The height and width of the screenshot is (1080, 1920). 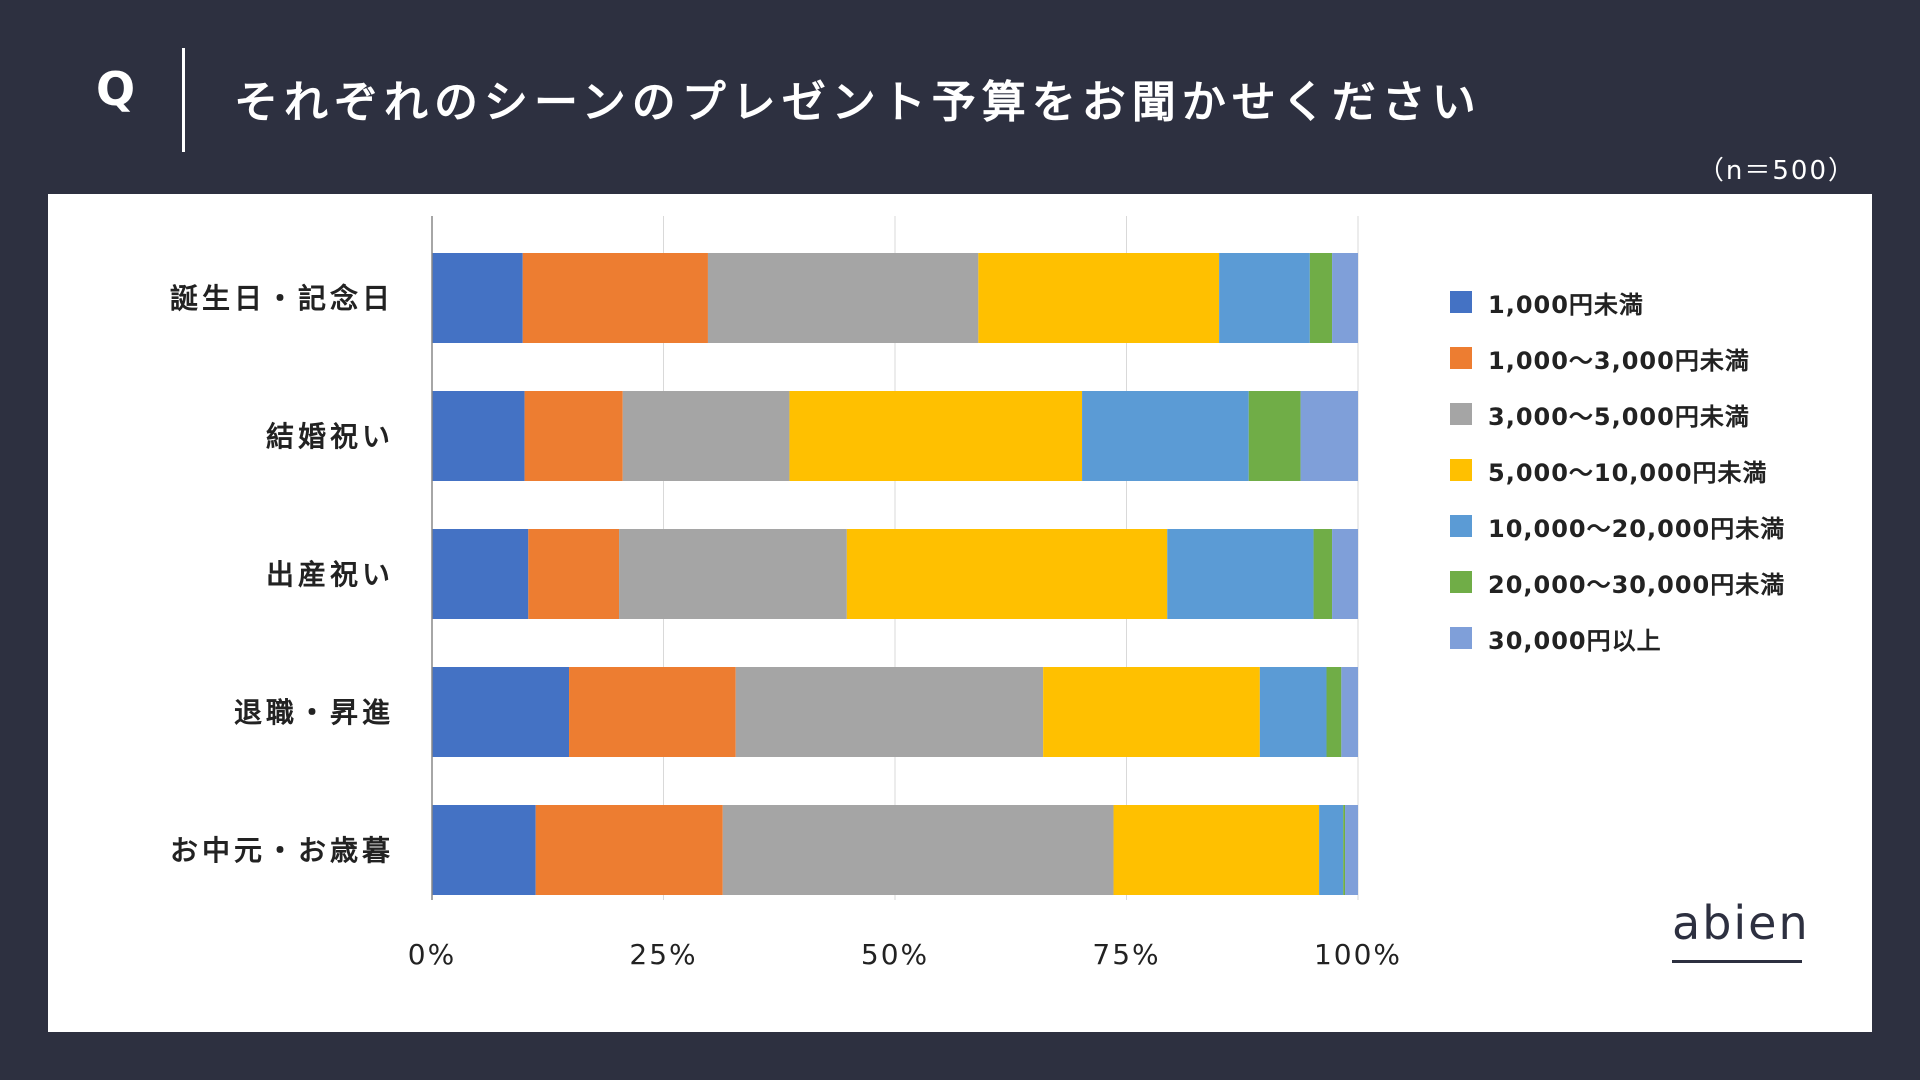 I want to click on x-tick-label-1: 25%, so click(x=663, y=954).